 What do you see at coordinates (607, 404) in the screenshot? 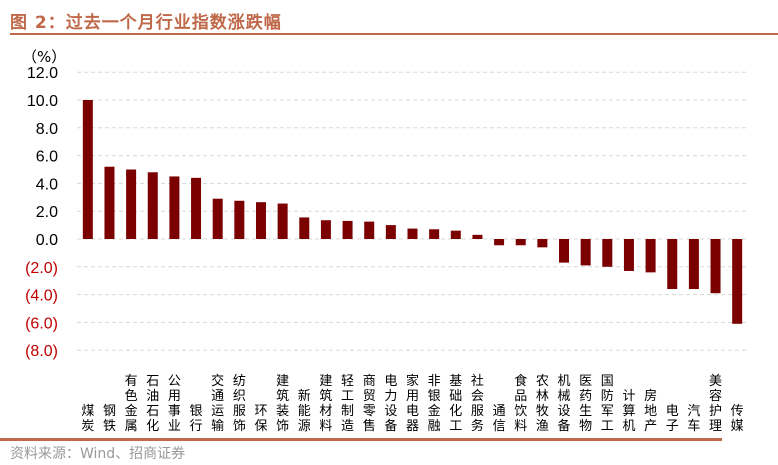
I see `x-tick-label: 国防军工` at bounding box center [607, 404].